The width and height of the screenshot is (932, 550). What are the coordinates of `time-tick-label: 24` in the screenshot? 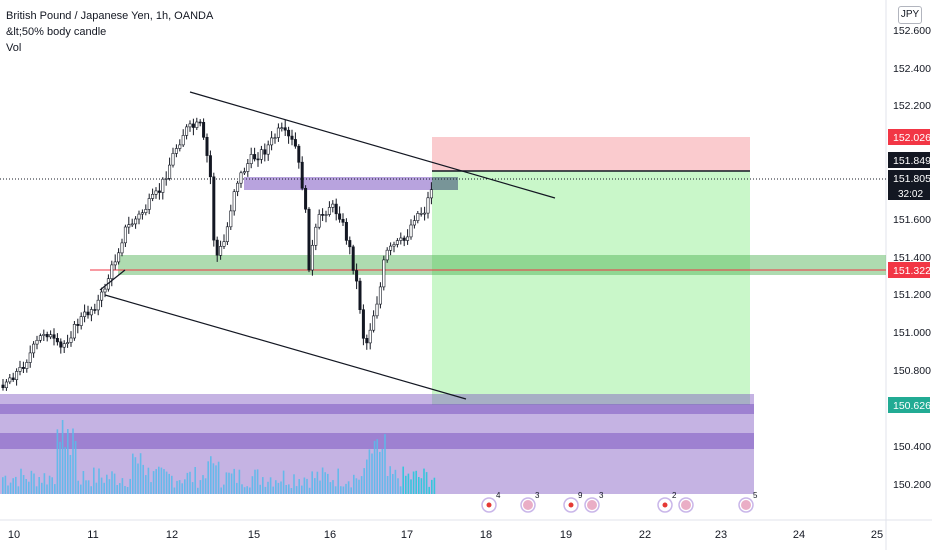 It's located at (799, 535).